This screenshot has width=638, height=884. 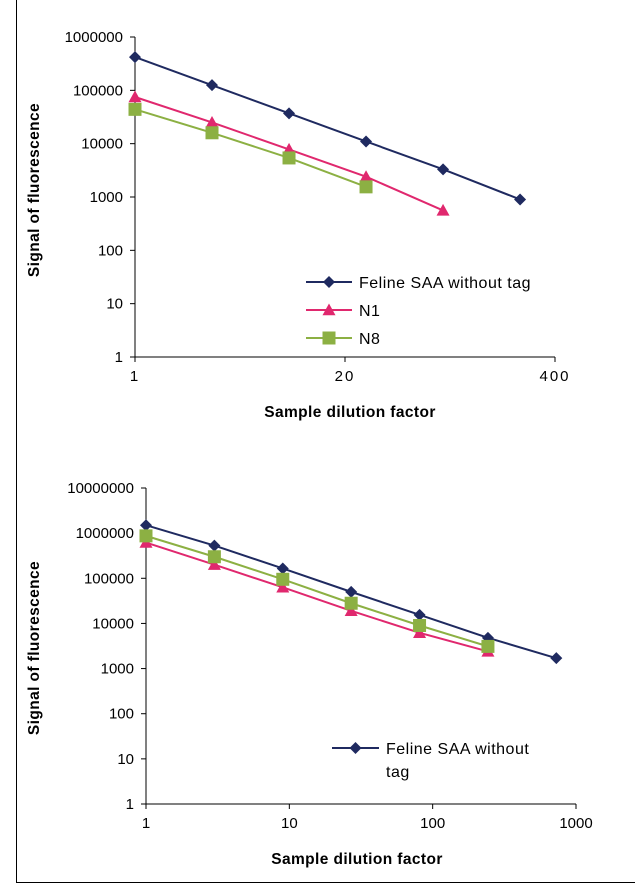 I want to click on chart2-x-tick-label: 10, so click(x=289, y=823).